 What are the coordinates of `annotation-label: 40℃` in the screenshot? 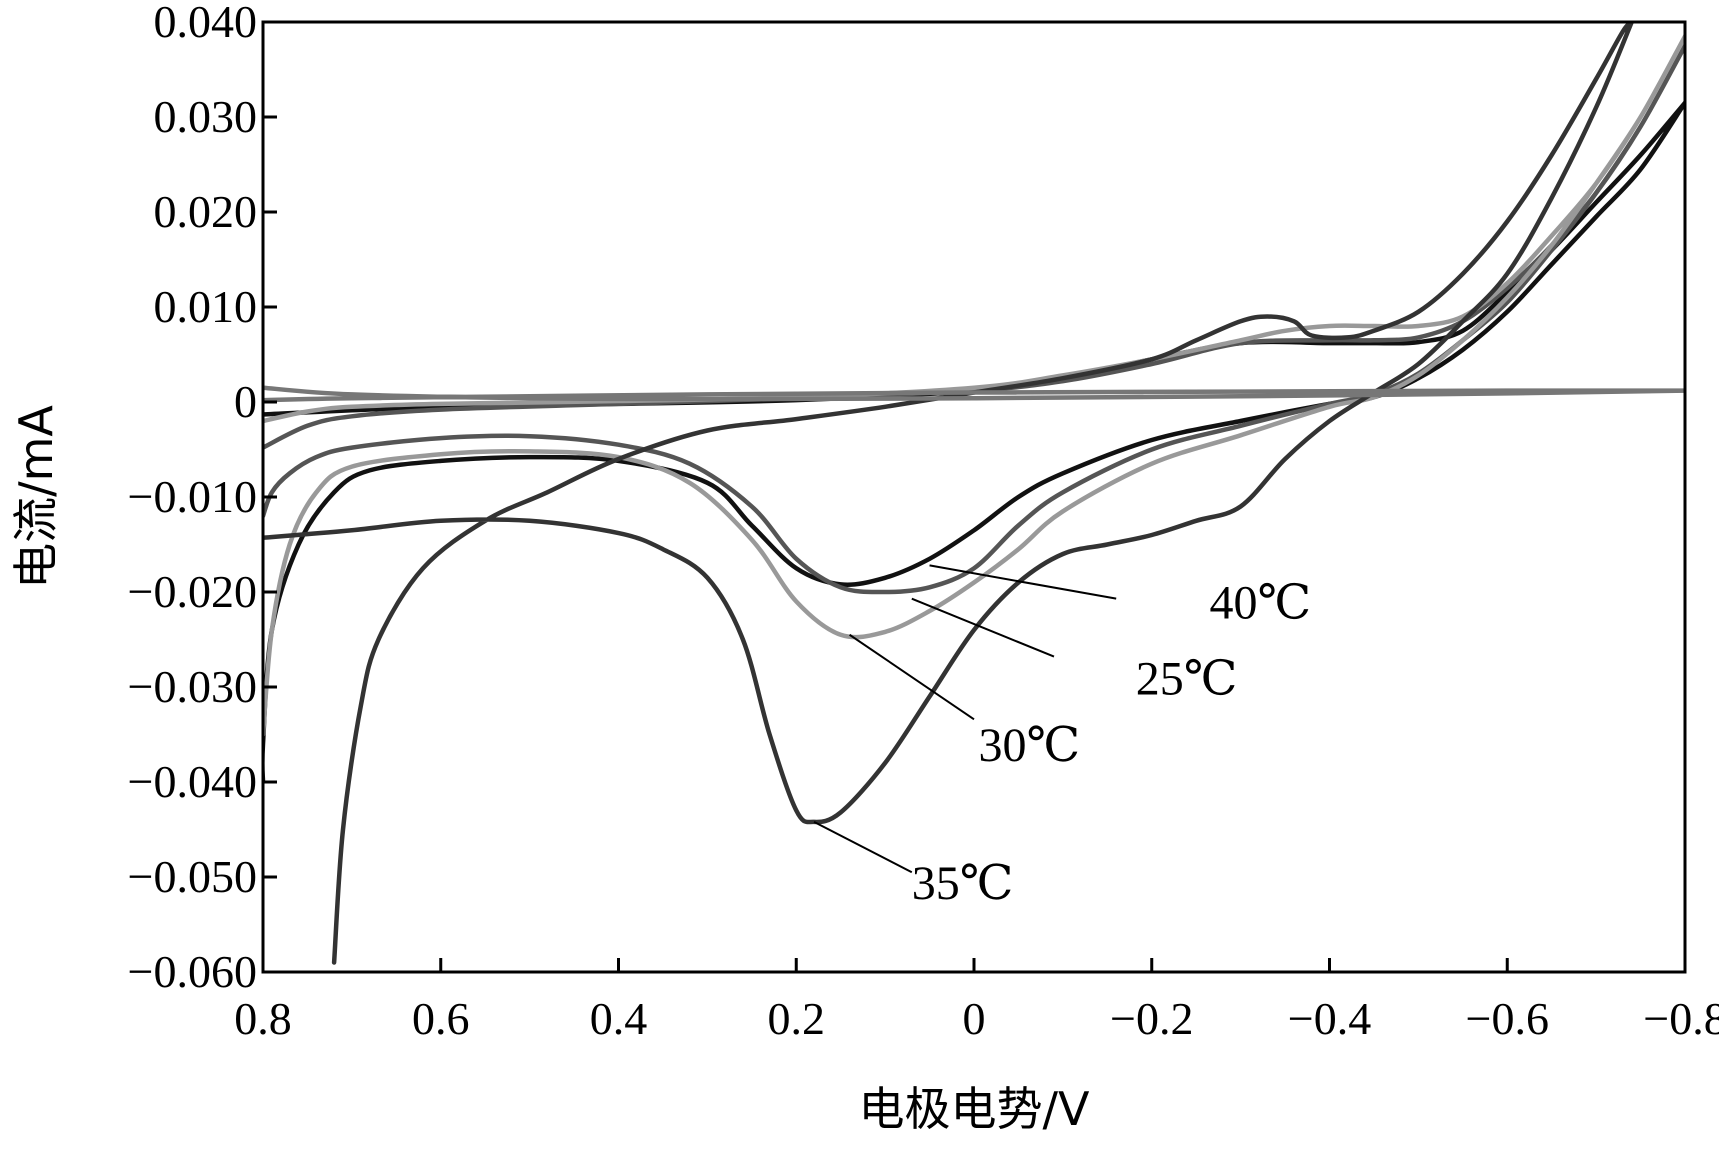 It's located at (1261, 603).